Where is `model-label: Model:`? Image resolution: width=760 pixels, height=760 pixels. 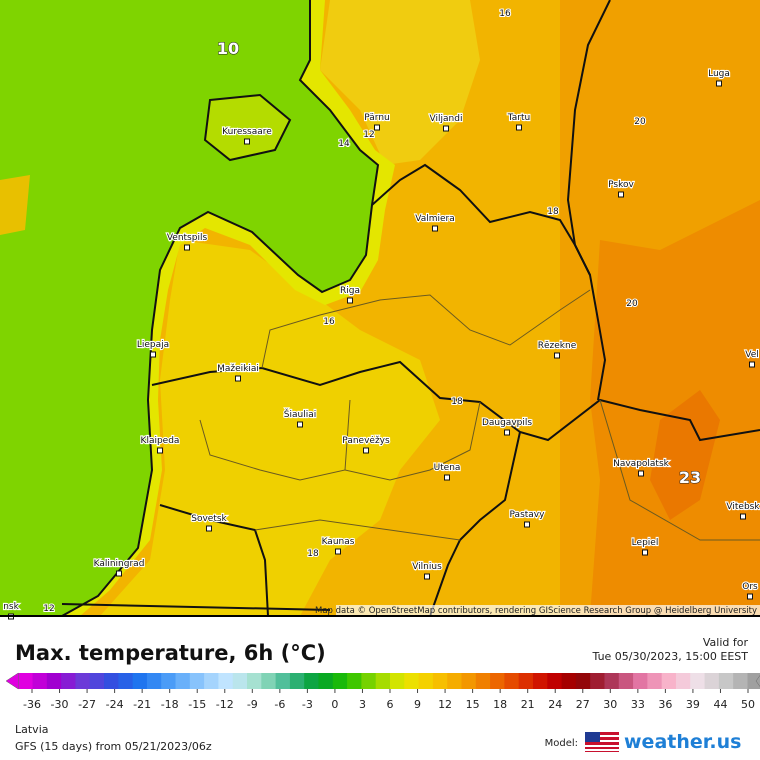 model-label: Model: is located at coordinates (561, 743).